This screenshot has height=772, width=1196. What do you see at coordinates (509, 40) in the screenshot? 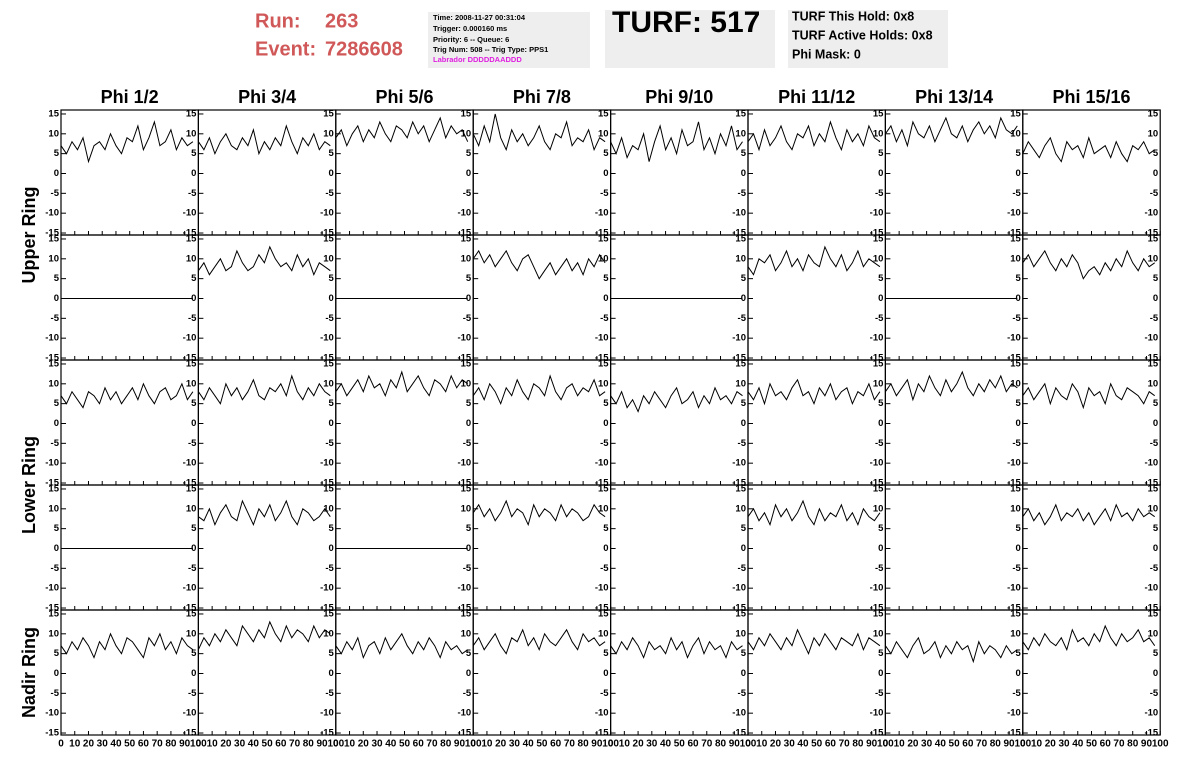
I see `info-box` at bounding box center [509, 40].